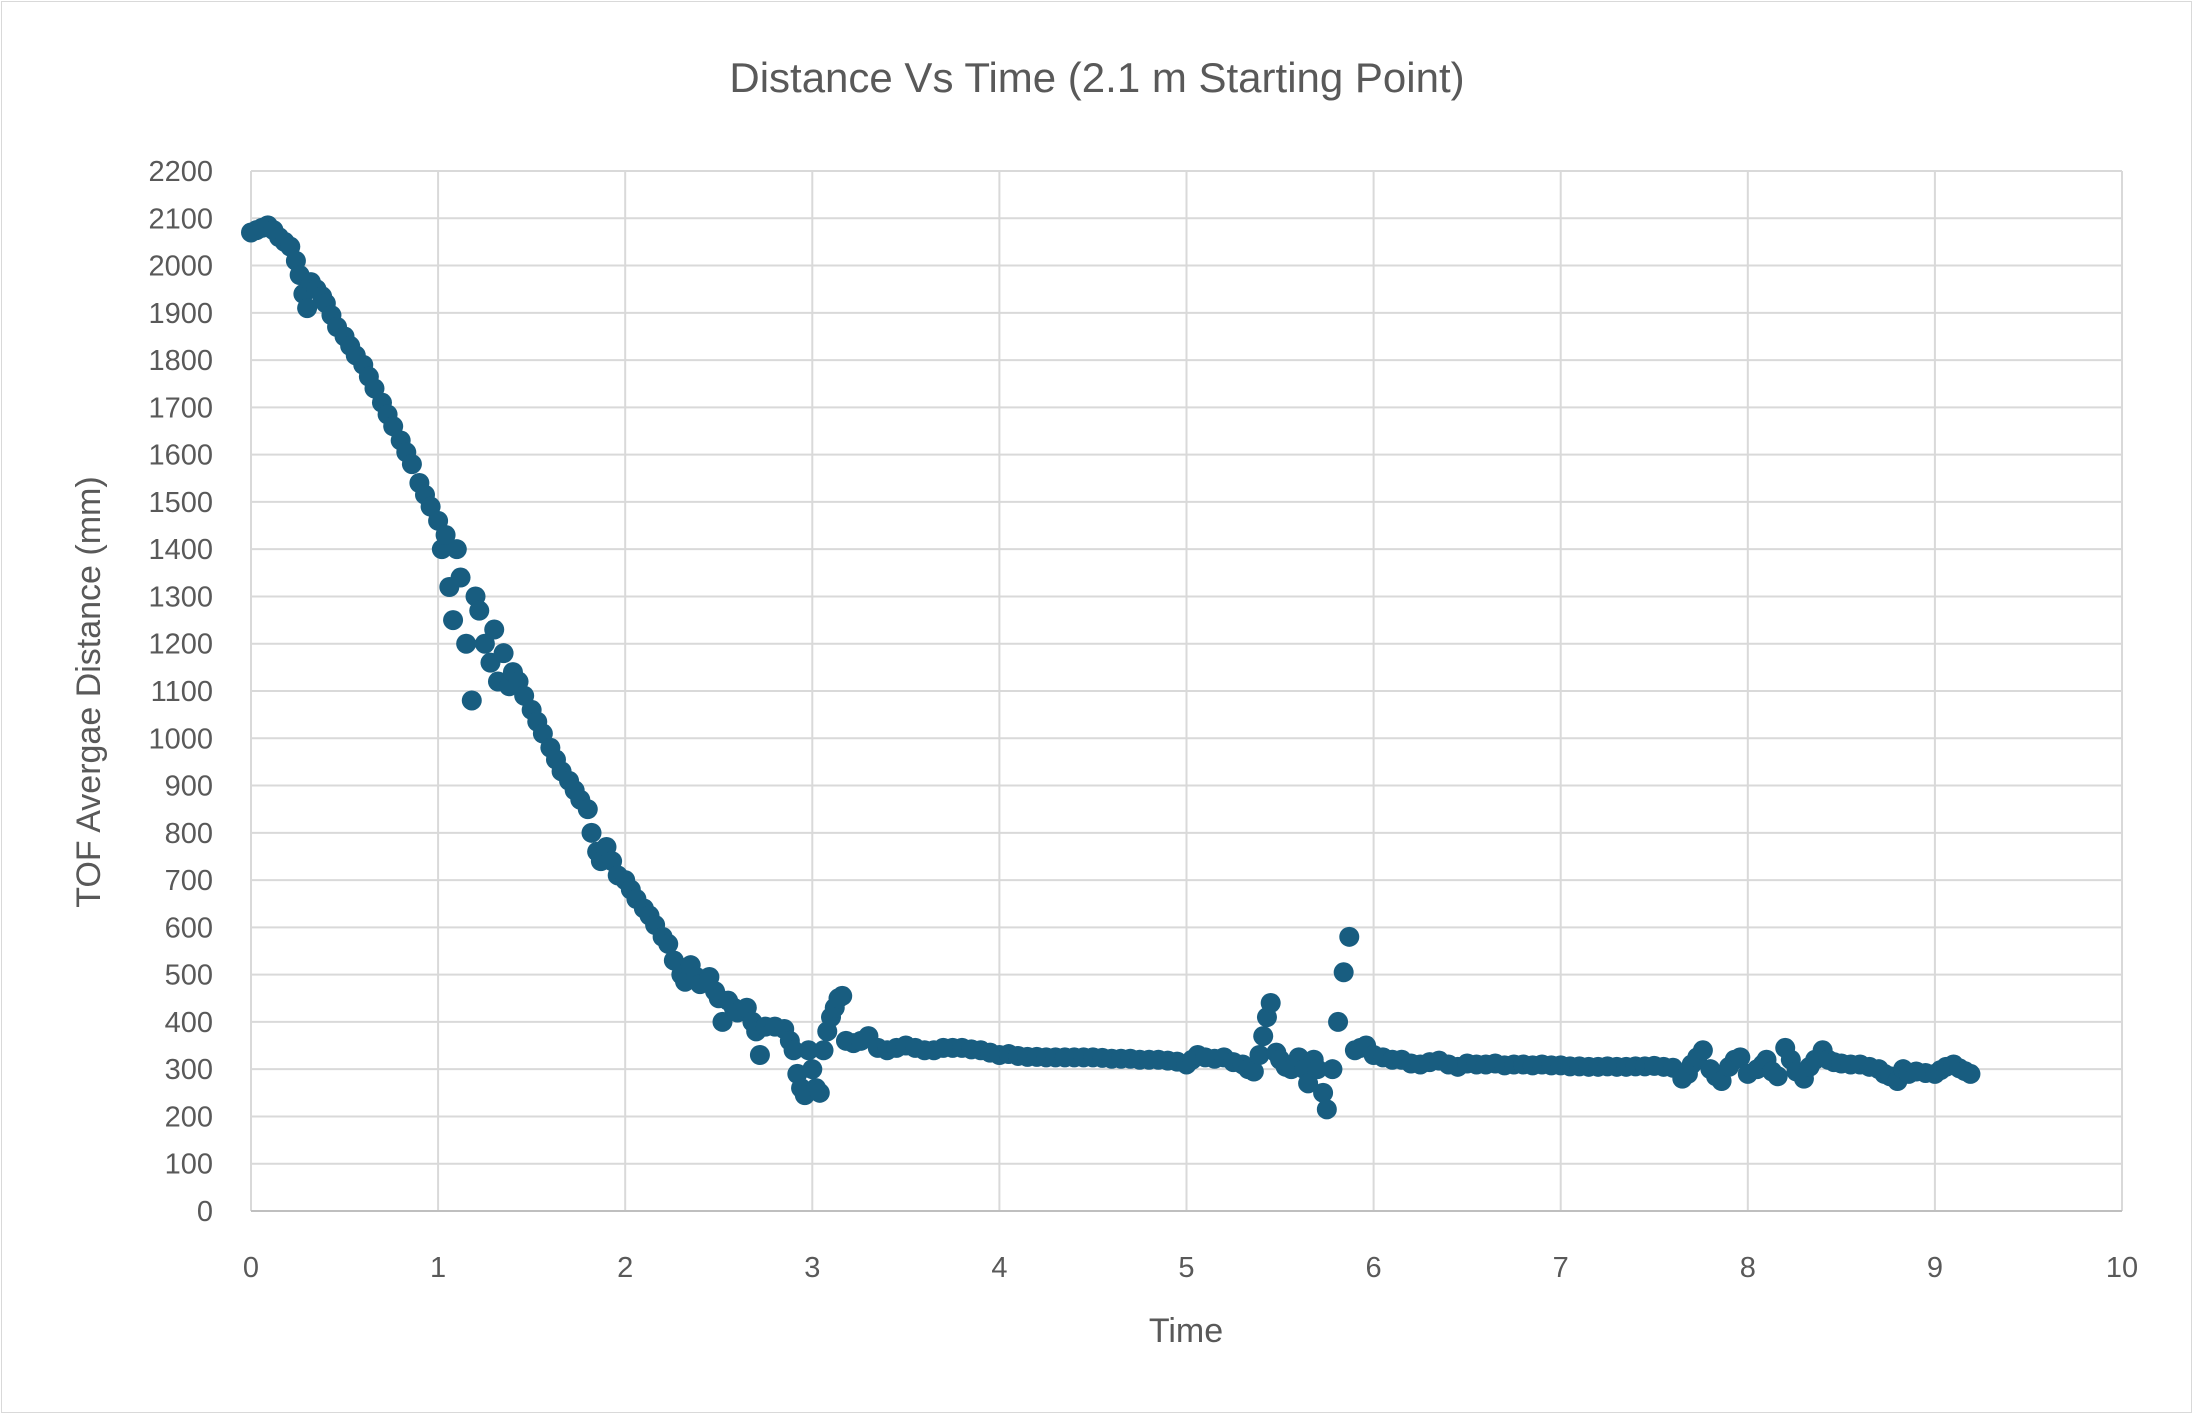  What do you see at coordinates (180, 645) in the screenshot?
I see `y-tick-label: 1200` at bounding box center [180, 645].